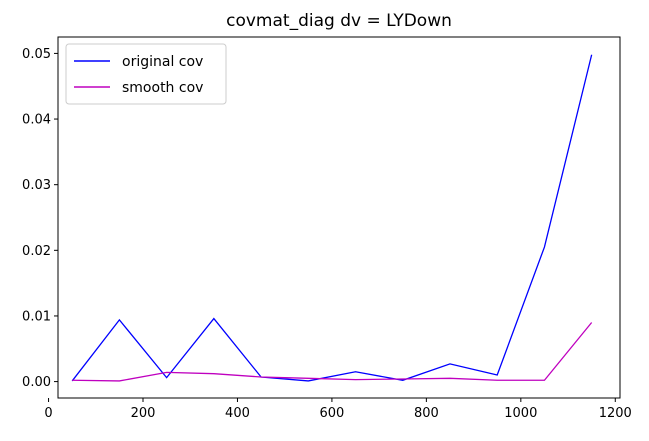  Describe the element at coordinates (36, 185) in the screenshot. I see `y-tick-label: 0.03` at that location.